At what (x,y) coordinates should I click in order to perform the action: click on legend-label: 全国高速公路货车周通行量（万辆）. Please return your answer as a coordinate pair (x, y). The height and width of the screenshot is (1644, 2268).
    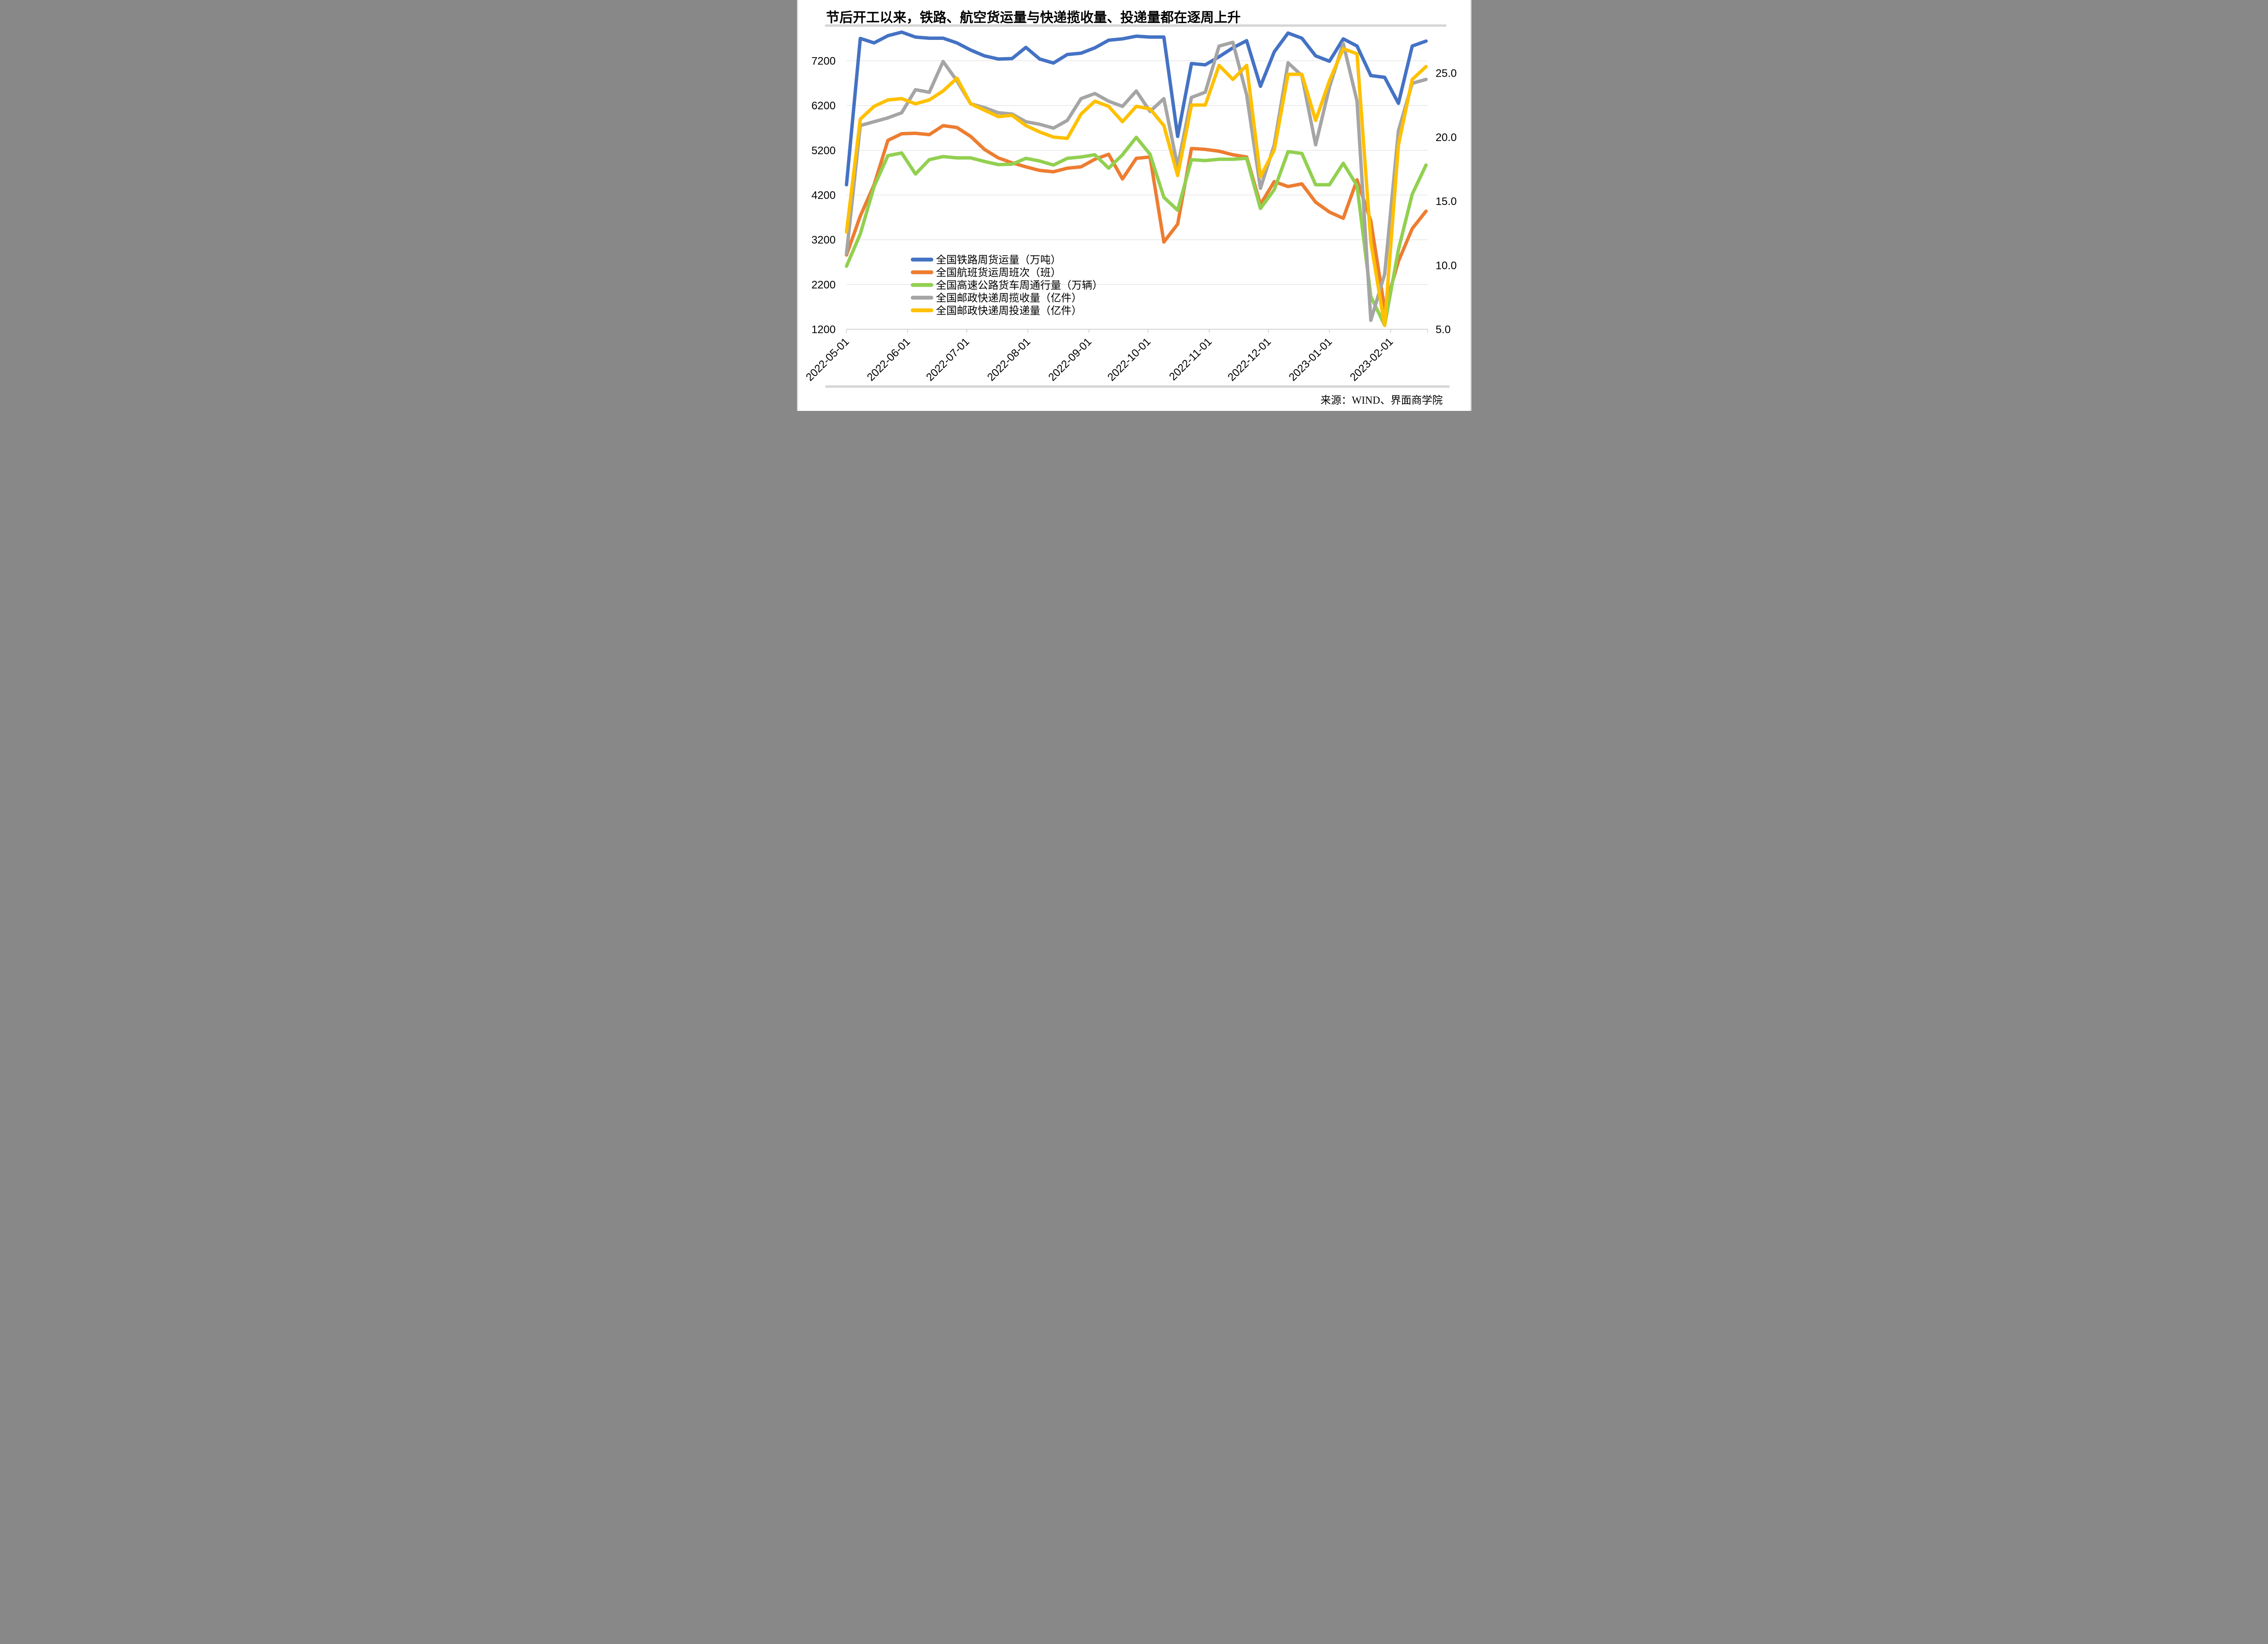
    Looking at the image, I should click on (1020, 285).